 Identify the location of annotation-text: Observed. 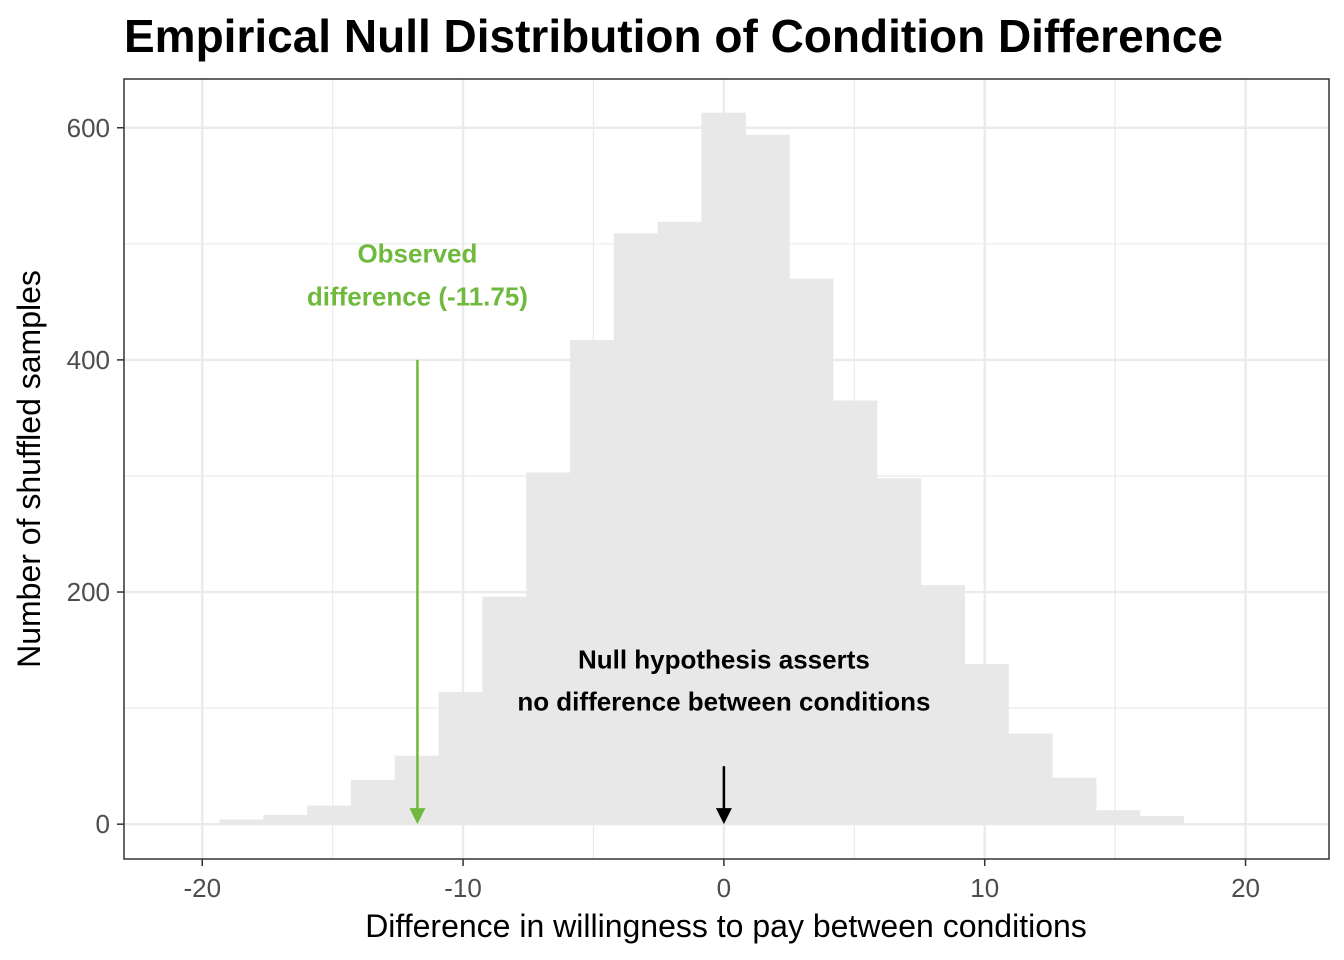
(417, 253).